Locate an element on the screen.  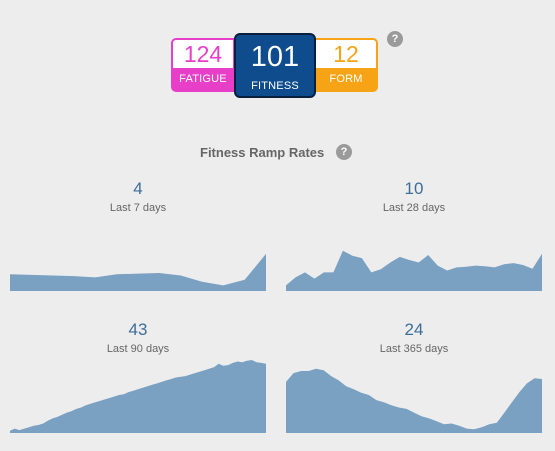
form-card: 12 FORM is located at coordinates (346, 65).